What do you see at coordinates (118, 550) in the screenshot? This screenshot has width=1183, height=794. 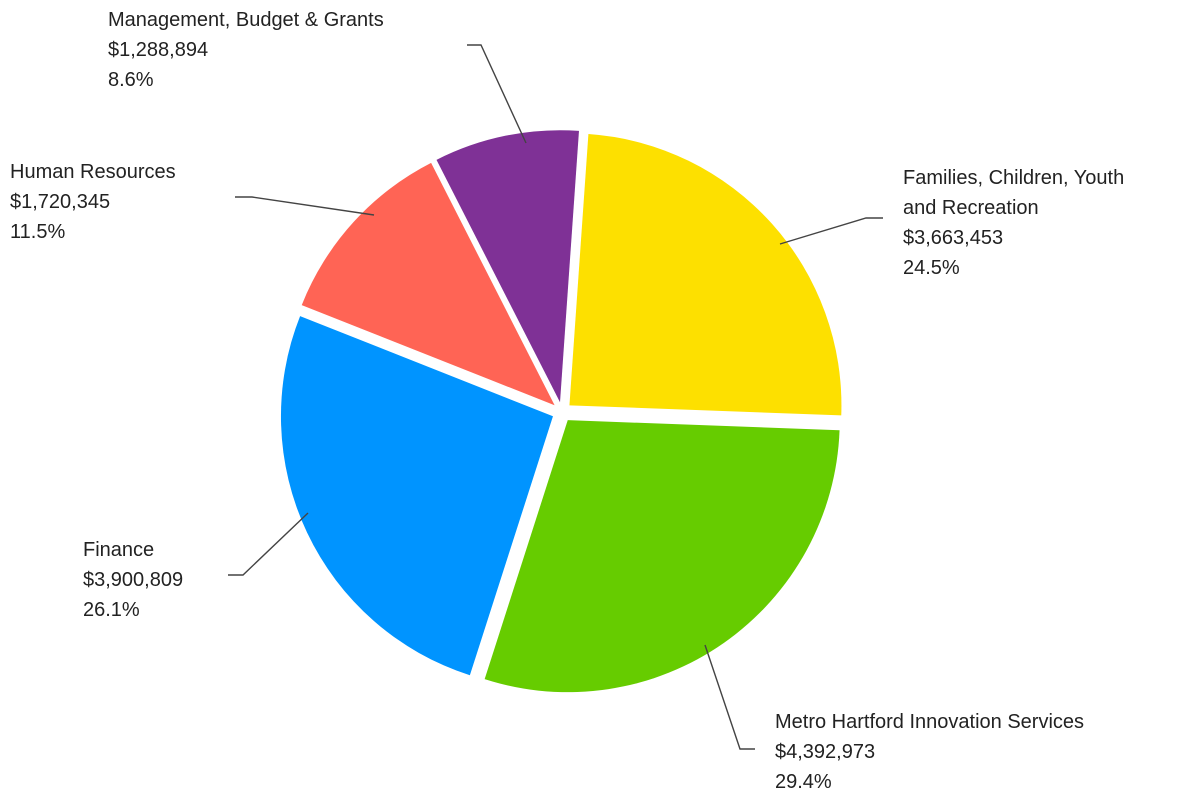 I see `slice-name-label: Finance` at bounding box center [118, 550].